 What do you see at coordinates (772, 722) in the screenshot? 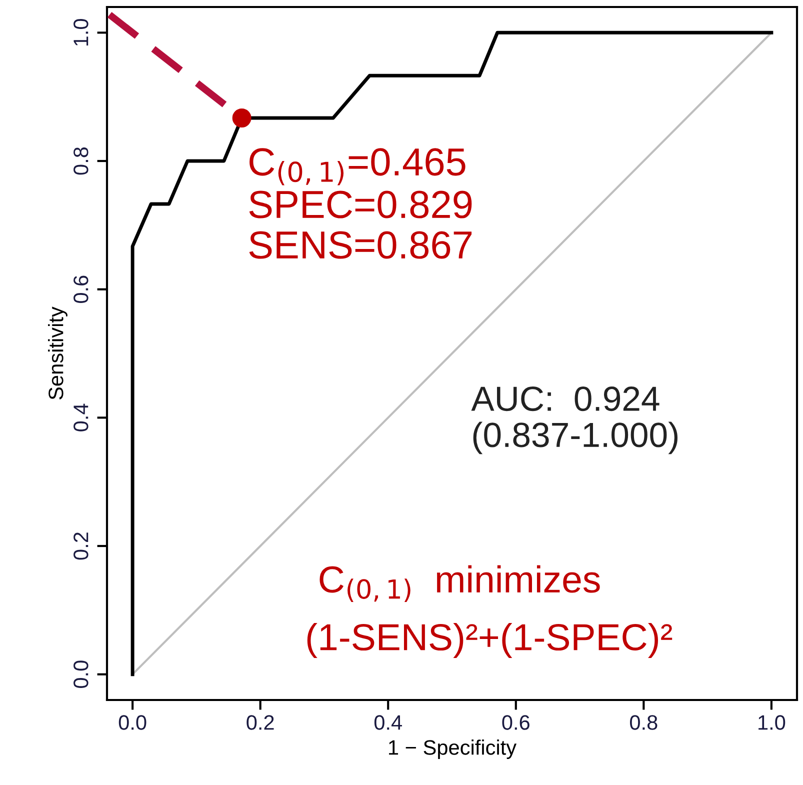
I see `x-tick-label: 1.0` at bounding box center [772, 722].